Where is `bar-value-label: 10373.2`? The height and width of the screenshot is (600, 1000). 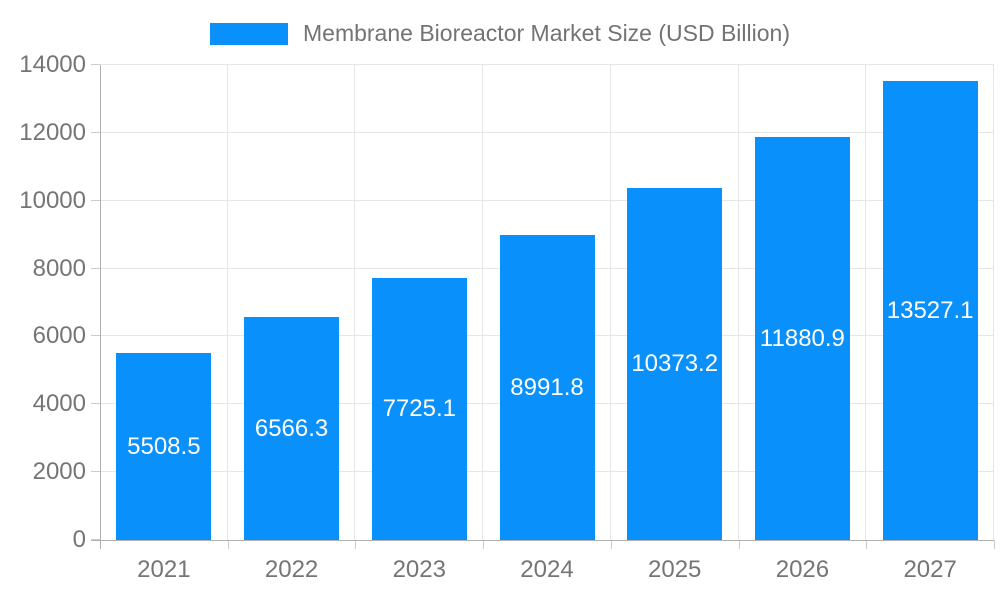
bar-value-label: 10373.2 is located at coordinates (675, 363).